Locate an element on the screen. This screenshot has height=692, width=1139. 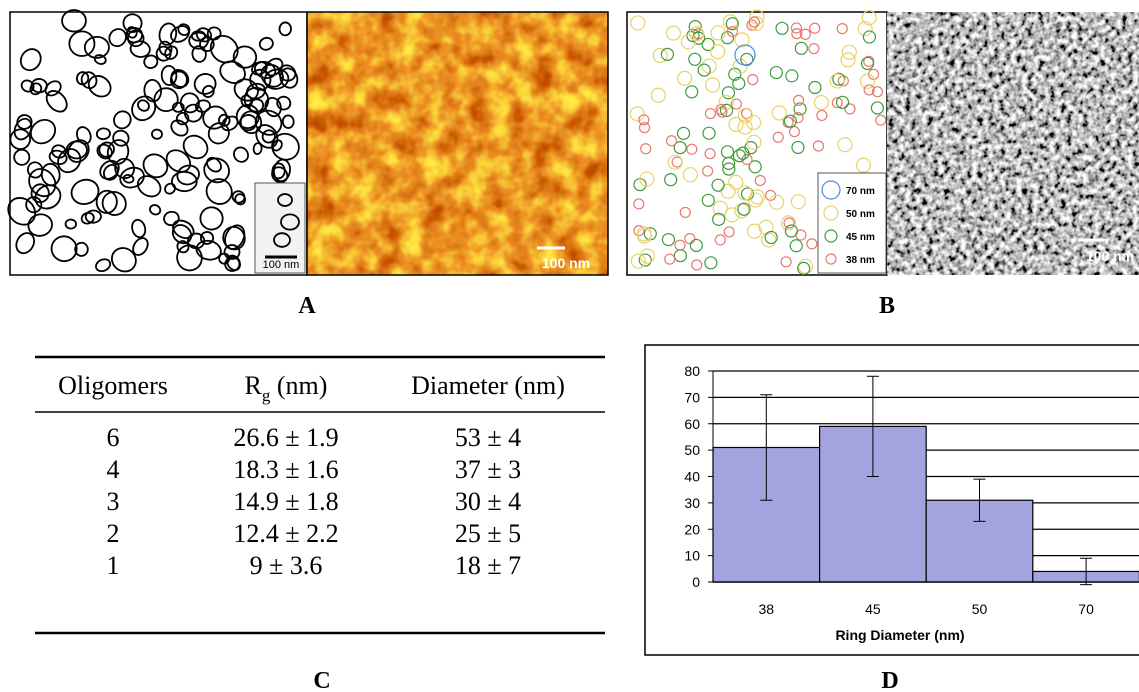
table-cell: 18.3 ± 1.6 is located at coordinates (285, 469).